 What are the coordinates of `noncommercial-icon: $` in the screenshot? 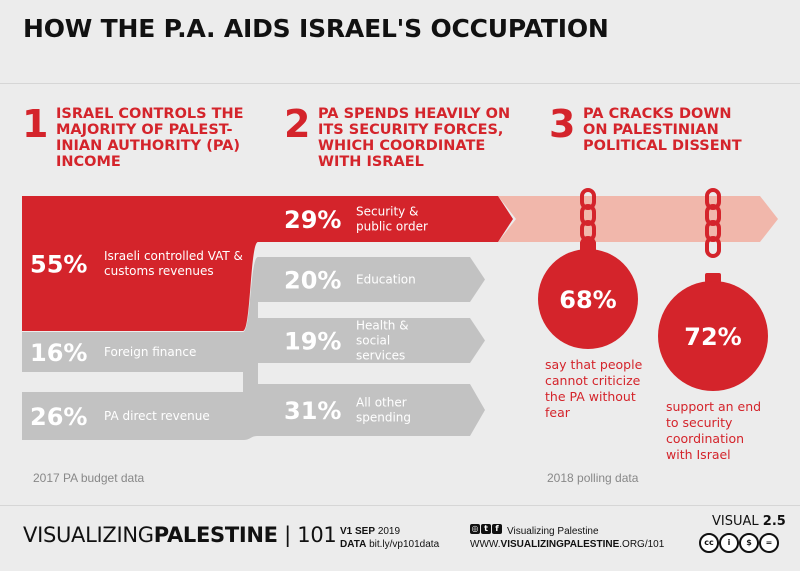 It's located at (749, 543).